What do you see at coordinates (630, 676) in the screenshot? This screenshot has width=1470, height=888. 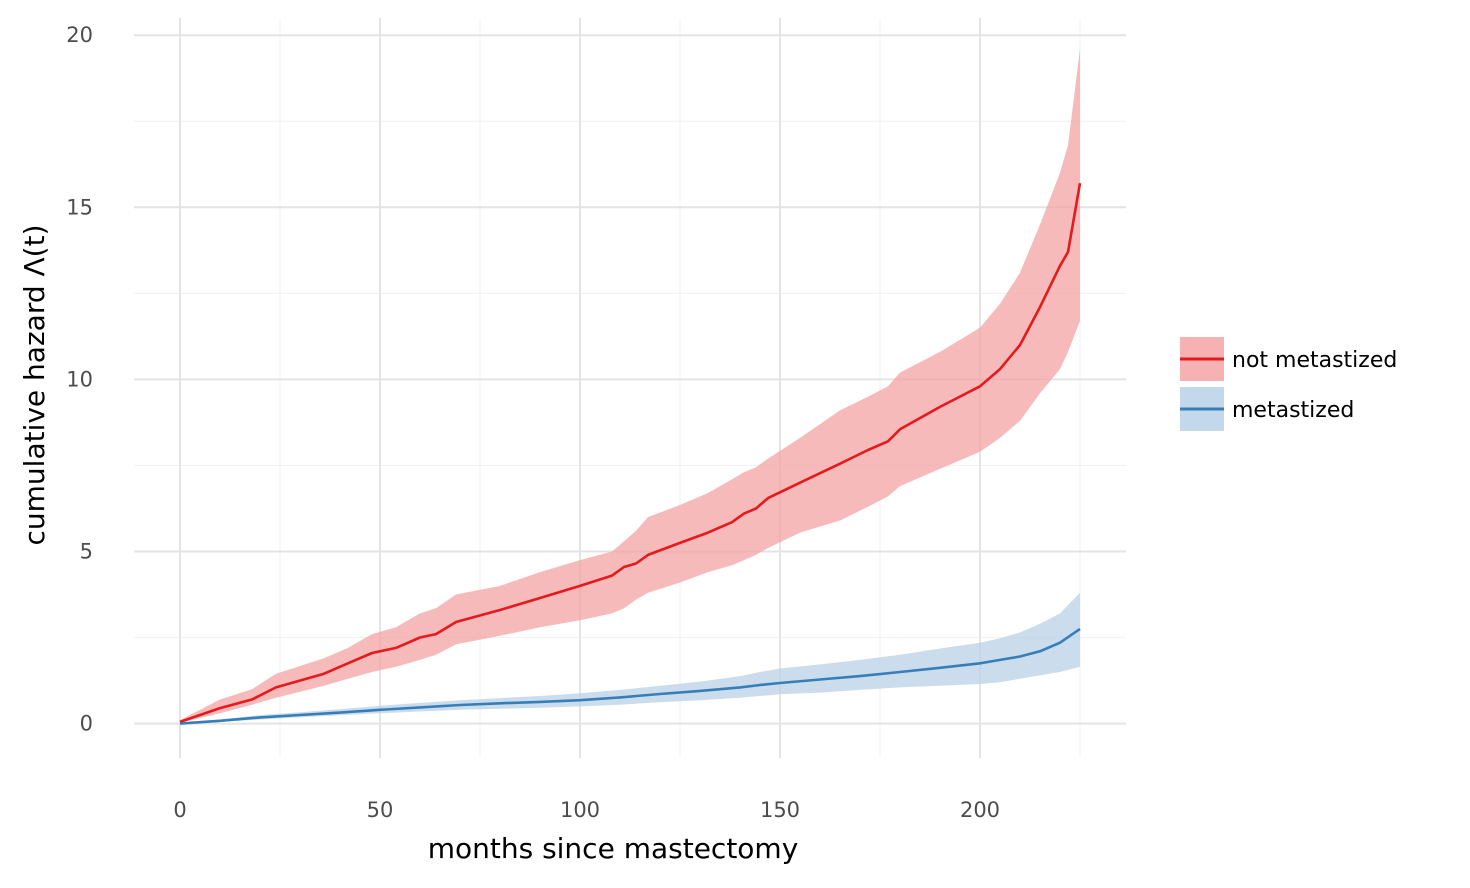 I see `line-metastized` at bounding box center [630, 676].